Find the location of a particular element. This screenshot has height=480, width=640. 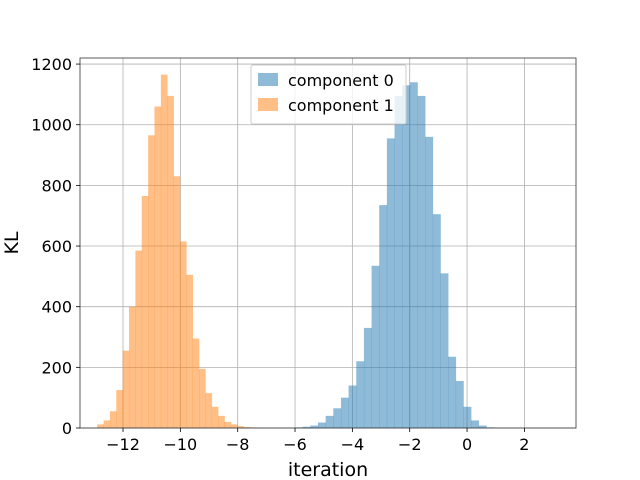

y-tick-label: 600 is located at coordinates (56, 246).